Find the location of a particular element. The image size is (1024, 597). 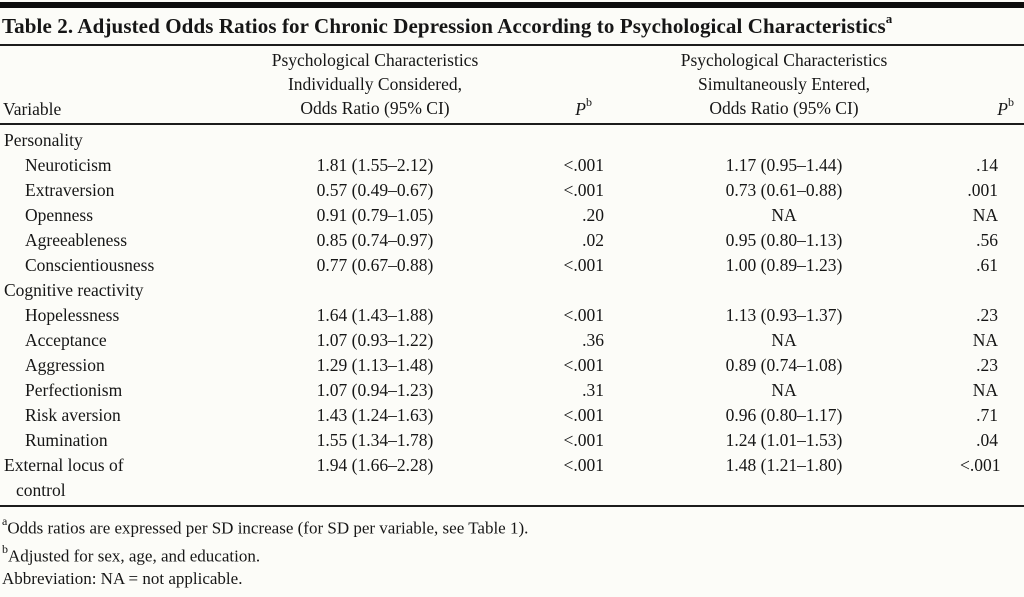

cell-or1: 0.91 (0.79–1.05) is located at coordinates (375, 215).